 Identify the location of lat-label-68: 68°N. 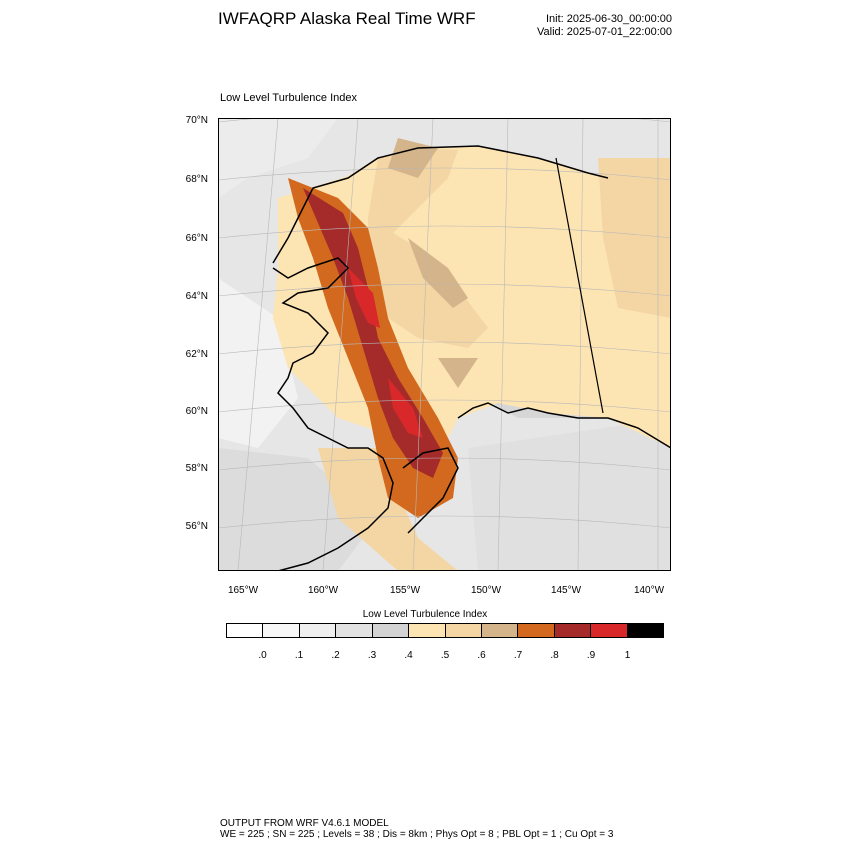
(196, 179).